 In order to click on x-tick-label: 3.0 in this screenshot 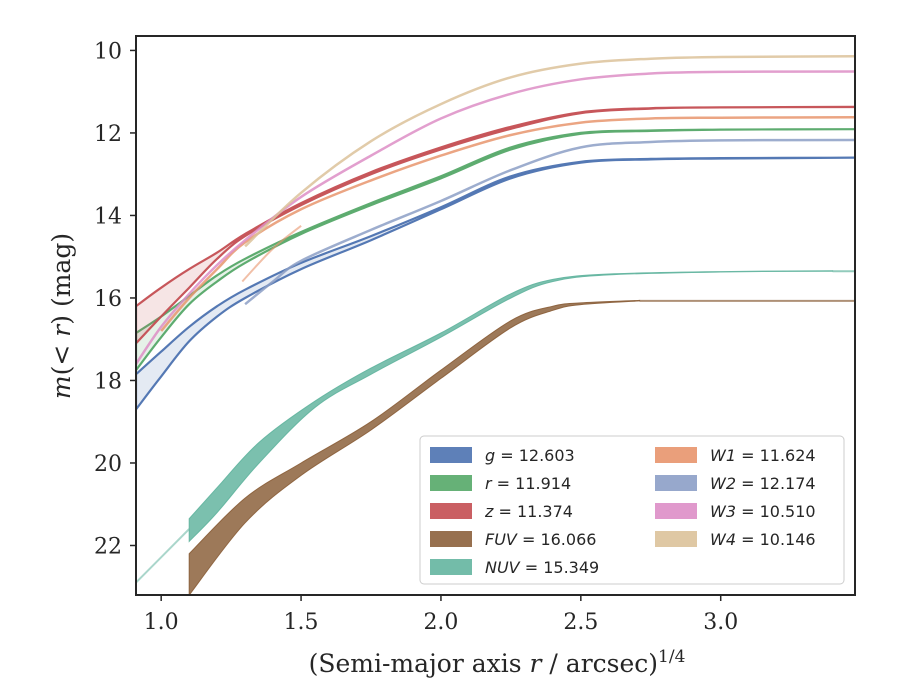, I will do `click(720, 622)`.